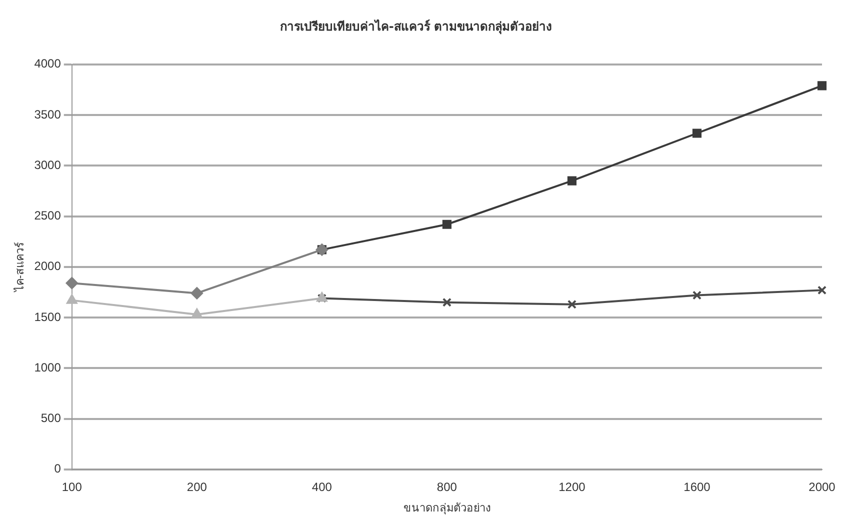 Image resolution: width=862 pixels, height=524 pixels. Describe the element at coordinates (48, 165) in the screenshot. I see `y-tick-label: 3000` at that location.